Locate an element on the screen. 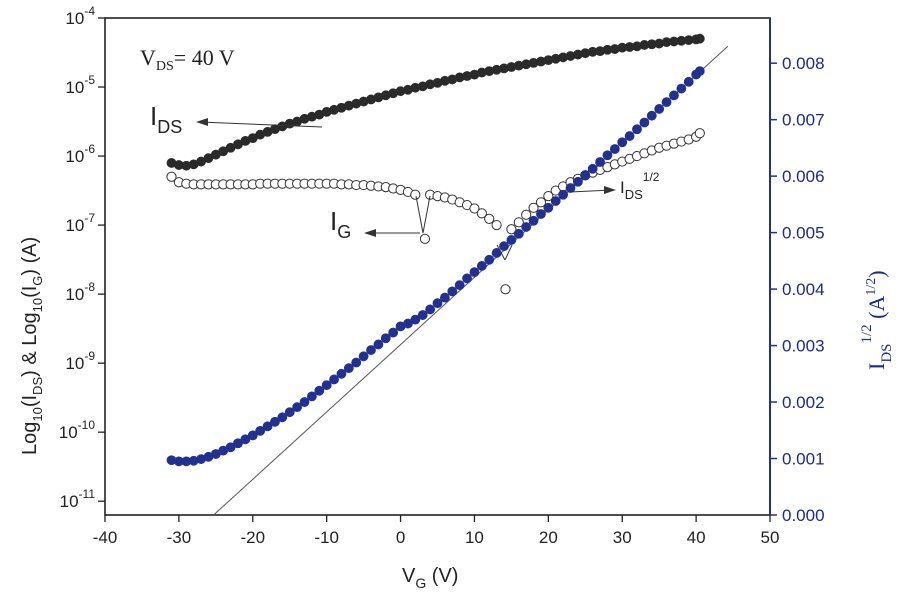  x-ticks: -40 -30 -20 -10 0 10 20 30 40 50 is located at coordinates (436, 531).